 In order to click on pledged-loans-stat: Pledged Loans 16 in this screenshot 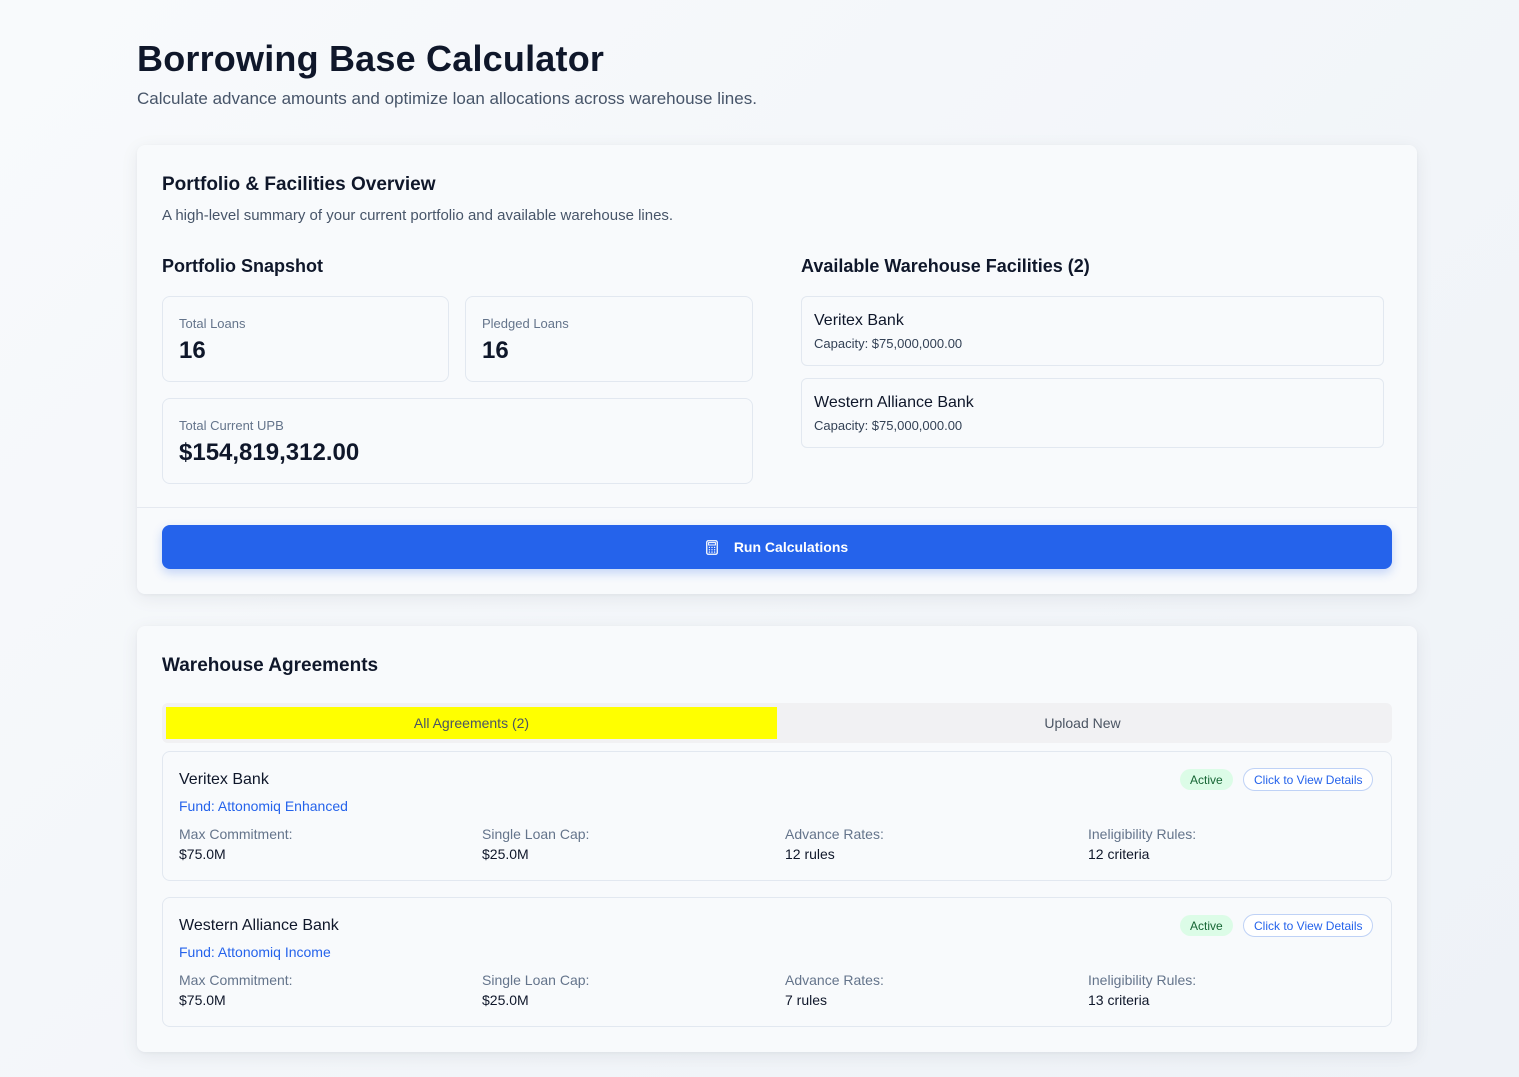, I will do `click(609, 339)`.